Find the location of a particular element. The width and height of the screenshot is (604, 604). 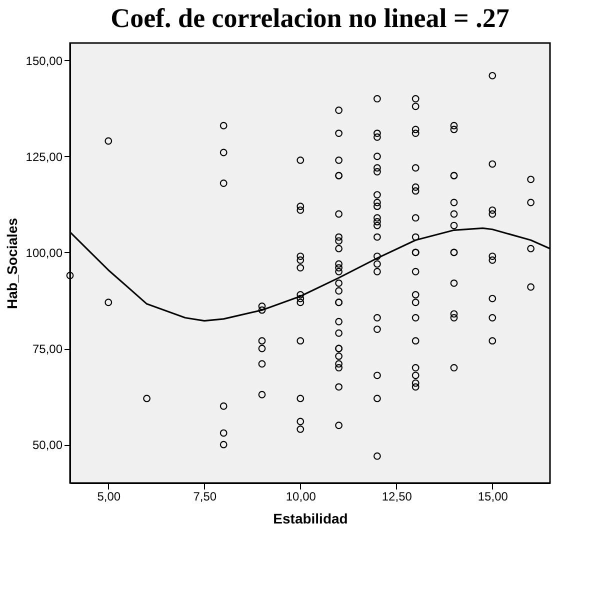

x-tick-label: 5,00 is located at coordinates (109, 497).